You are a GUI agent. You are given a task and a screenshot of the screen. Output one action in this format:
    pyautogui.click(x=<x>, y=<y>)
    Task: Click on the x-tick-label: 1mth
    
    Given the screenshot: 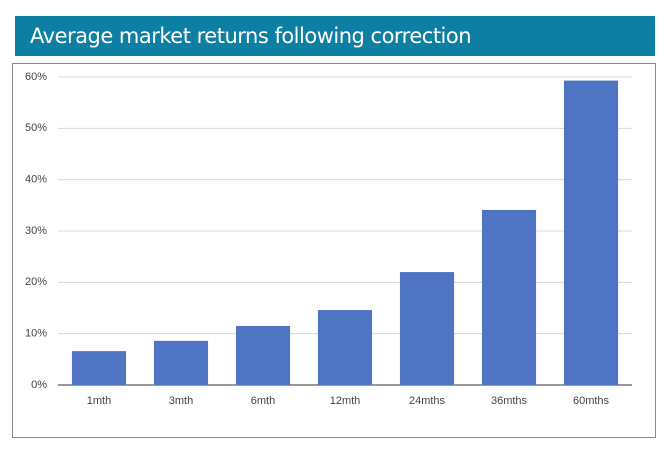 What is the action you would take?
    pyautogui.click(x=99, y=401)
    